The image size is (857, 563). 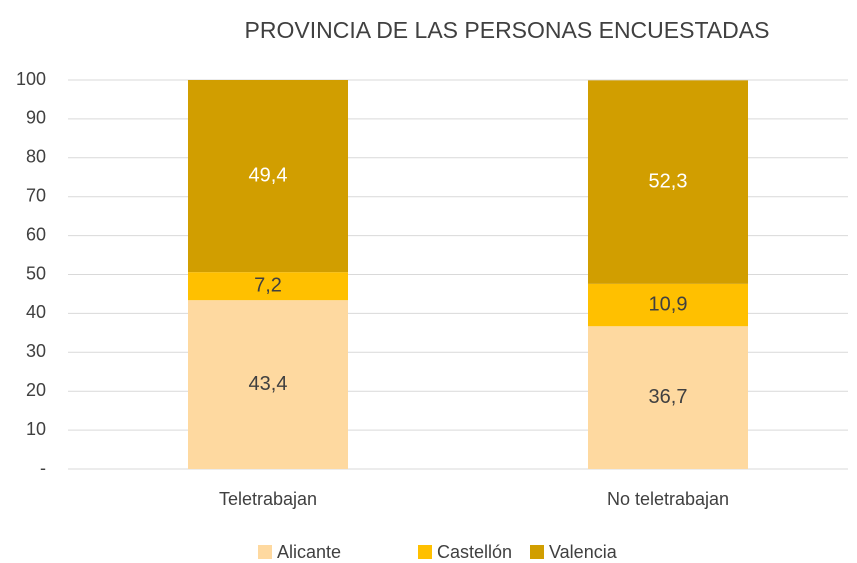 What do you see at coordinates (36, 234) in the screenshot?
I see `y-tick-label: 60` at bounding box center [36, 234].